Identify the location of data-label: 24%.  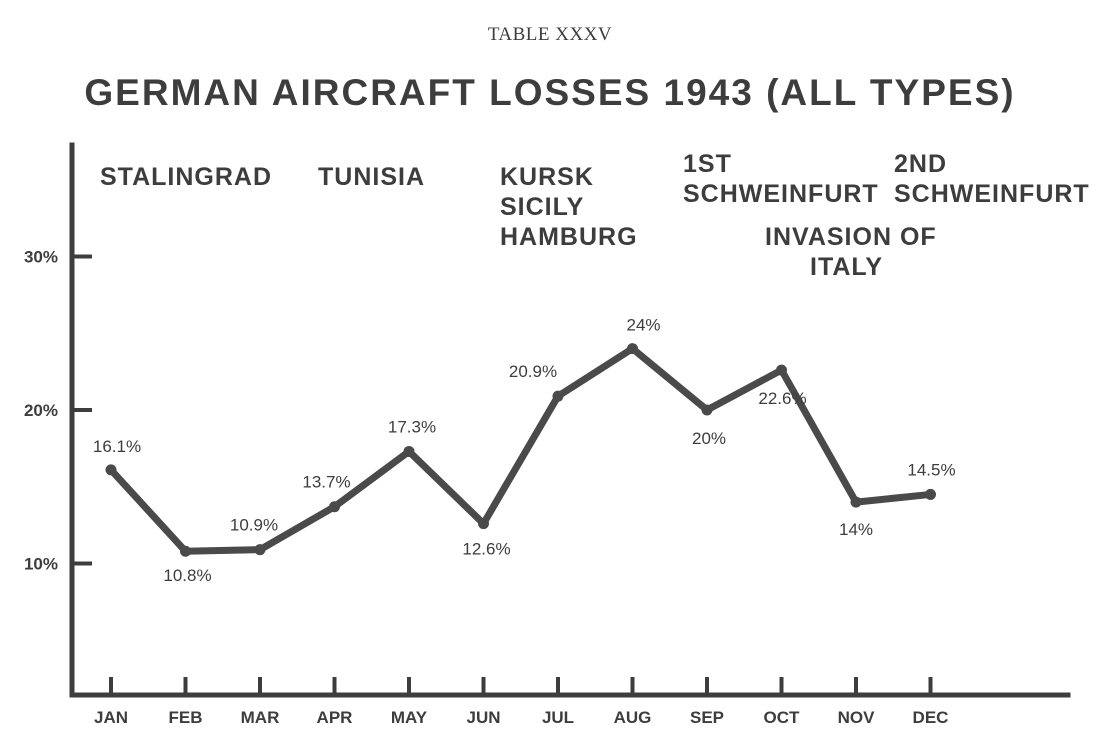
(643, 325).